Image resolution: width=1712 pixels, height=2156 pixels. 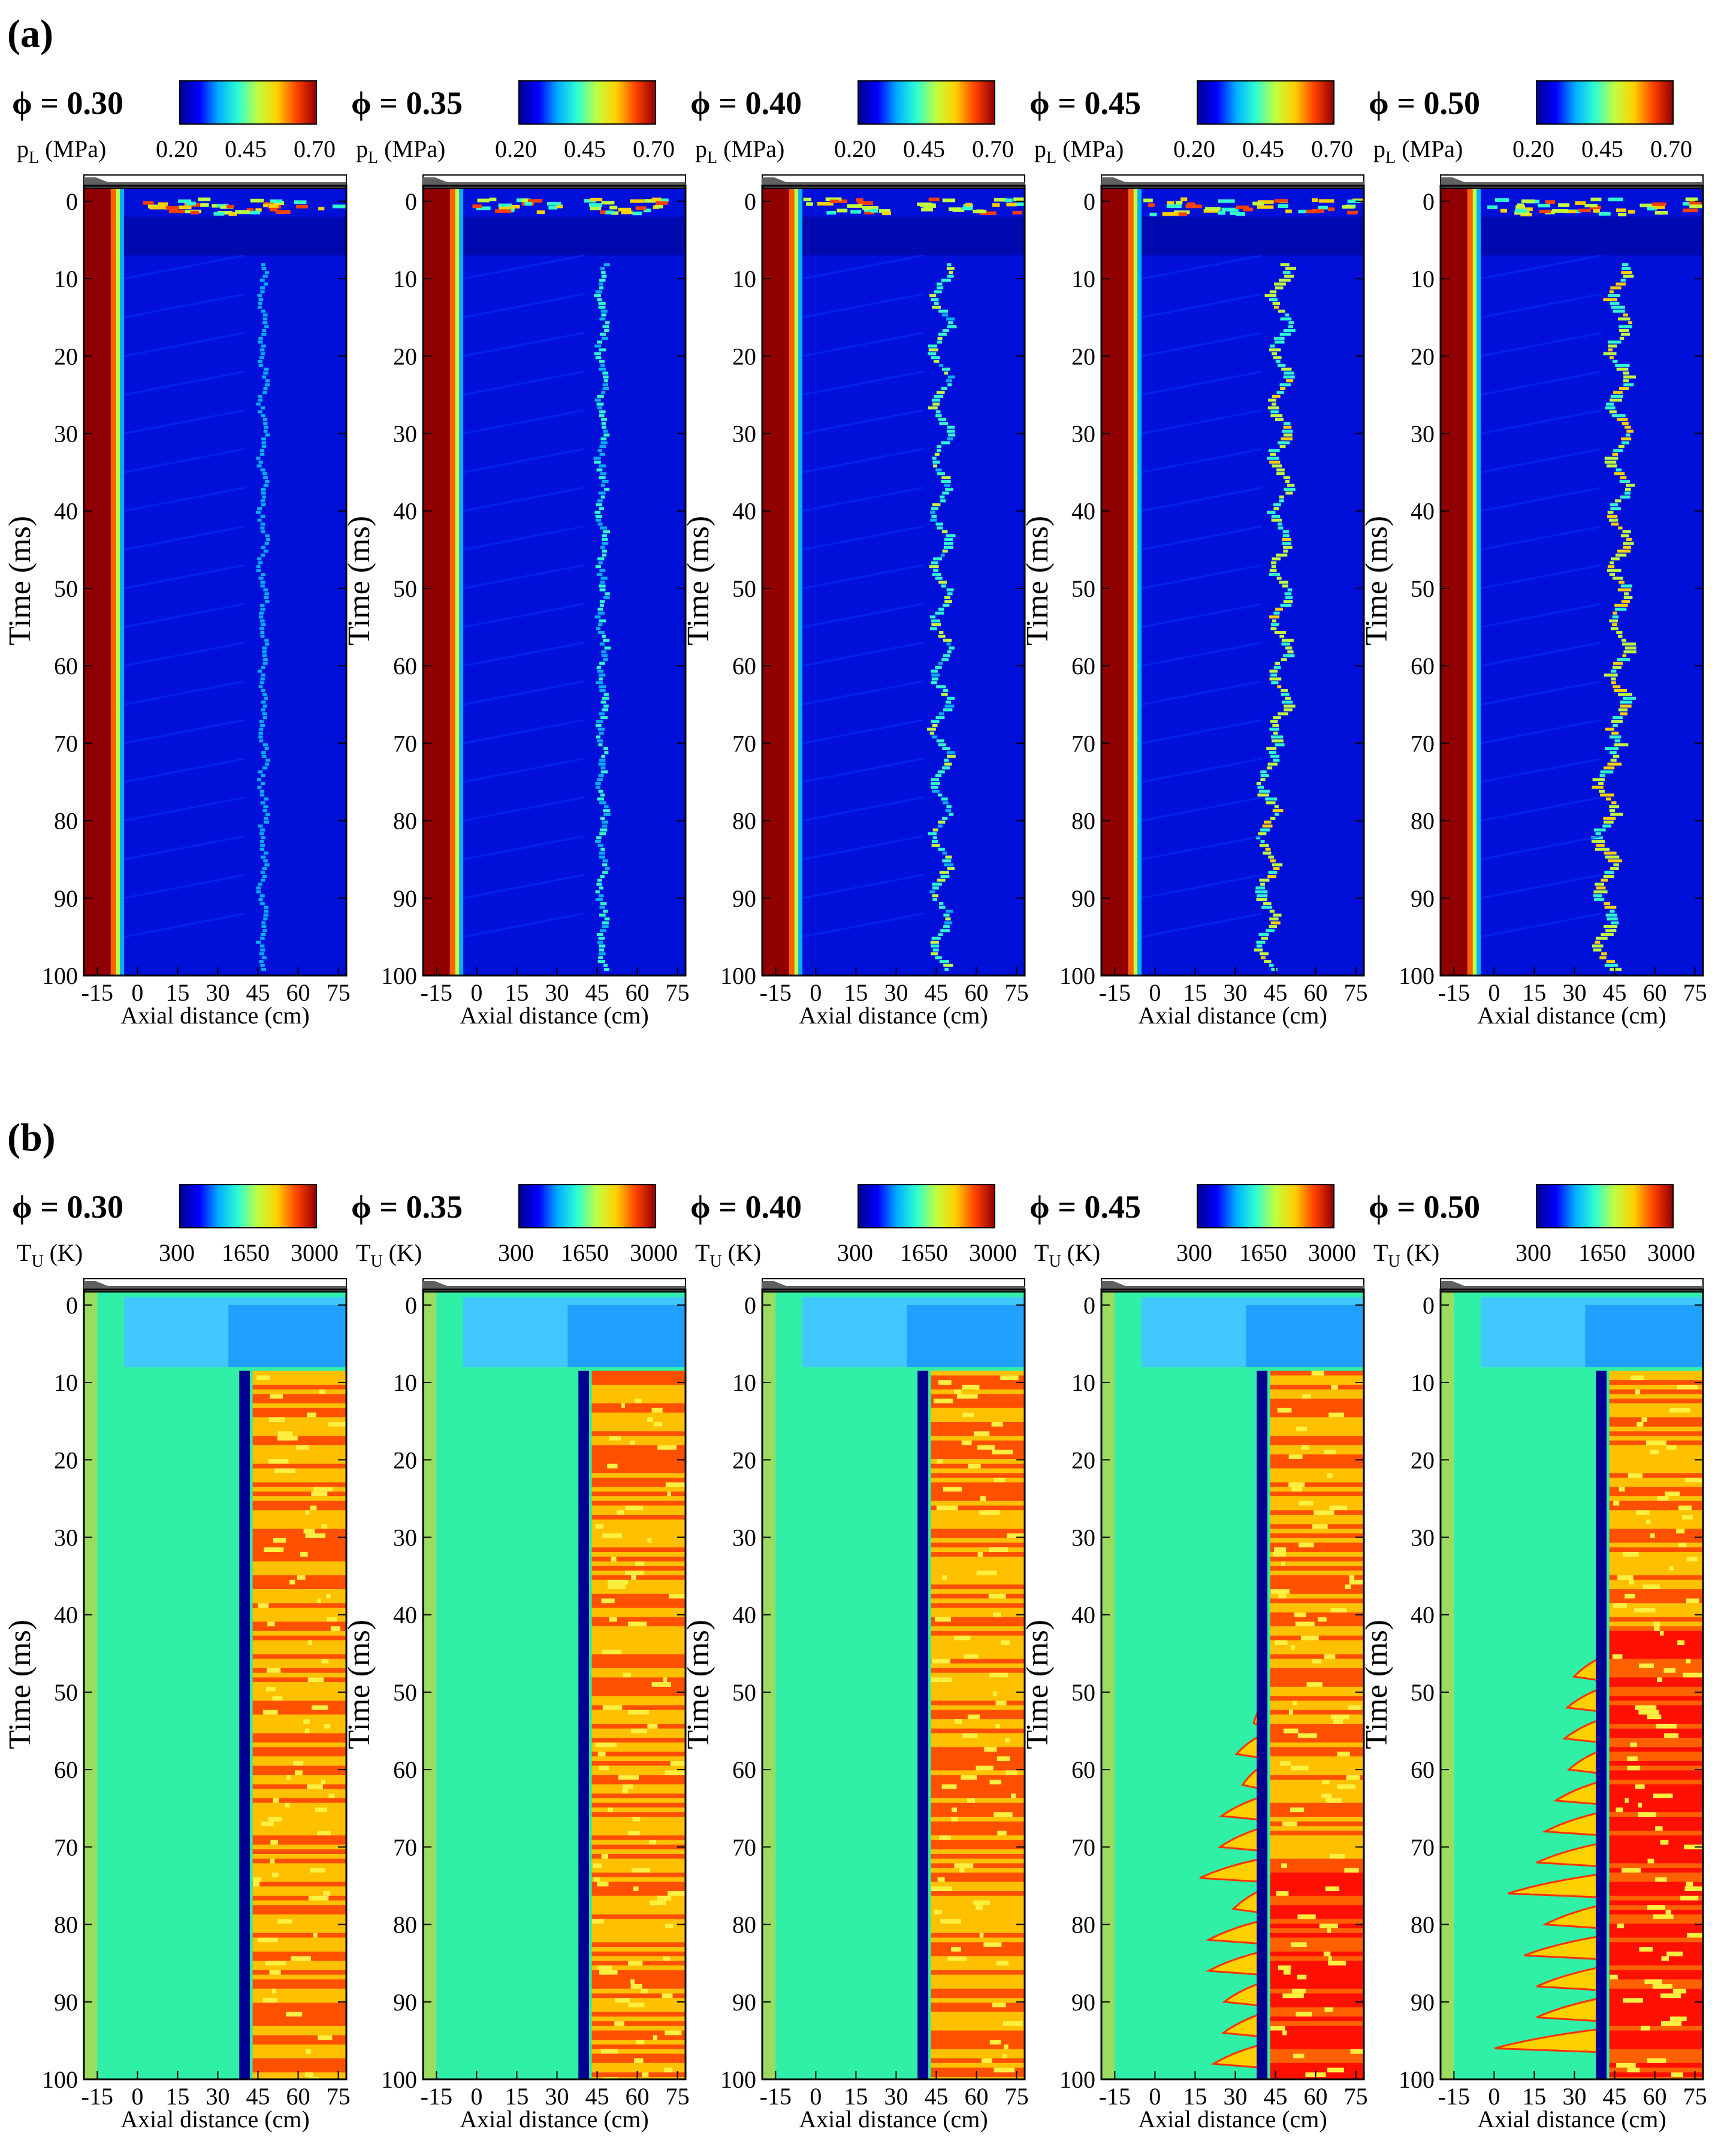 I want to click on phi-label: ϕ = 0.50, so click(x=1425, y=1207).